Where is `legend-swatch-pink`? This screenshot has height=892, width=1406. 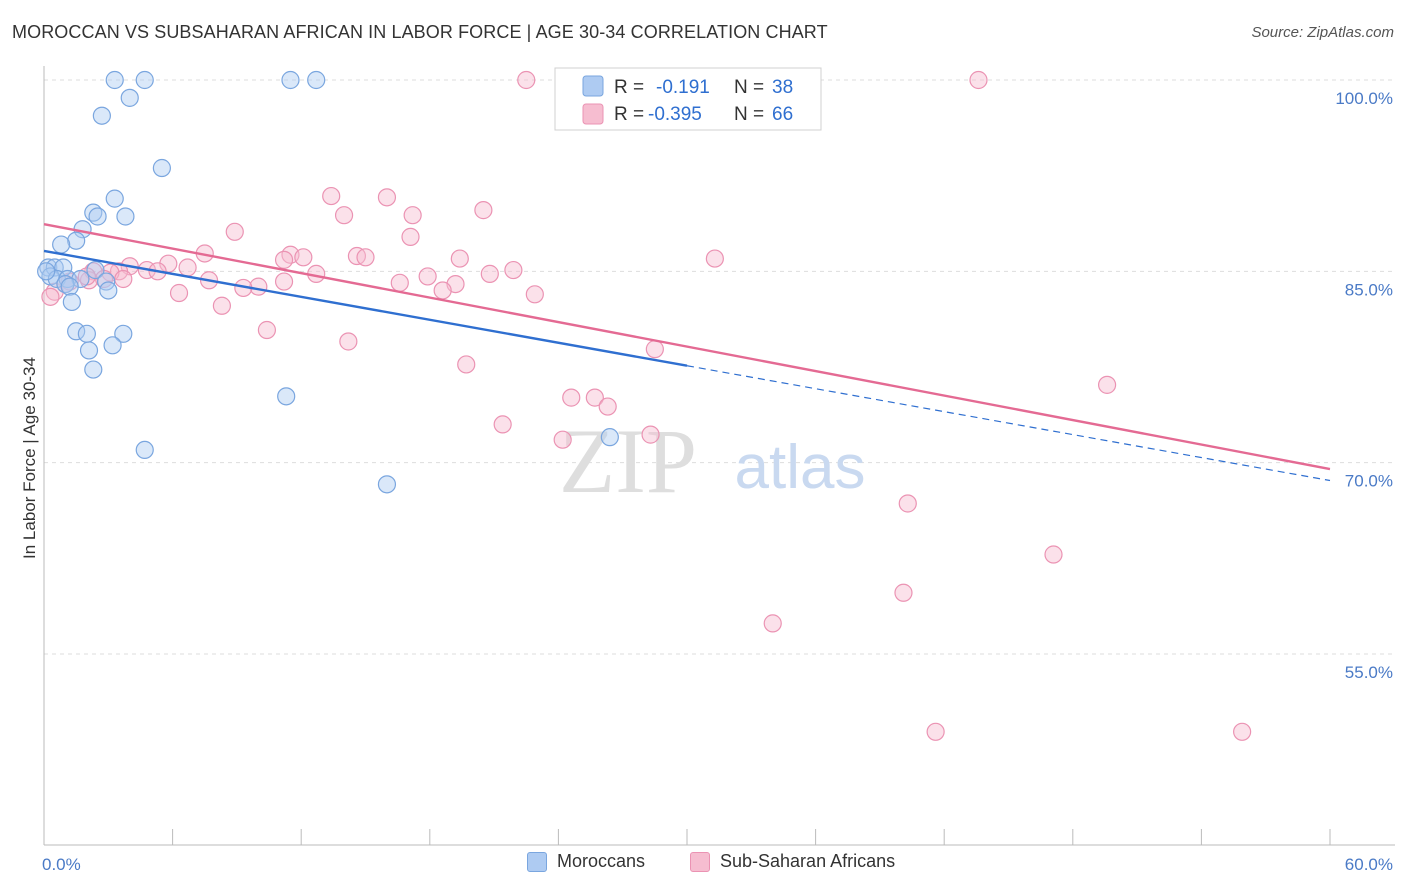 legend-swatch-pink is located at coordinates (700, 861).